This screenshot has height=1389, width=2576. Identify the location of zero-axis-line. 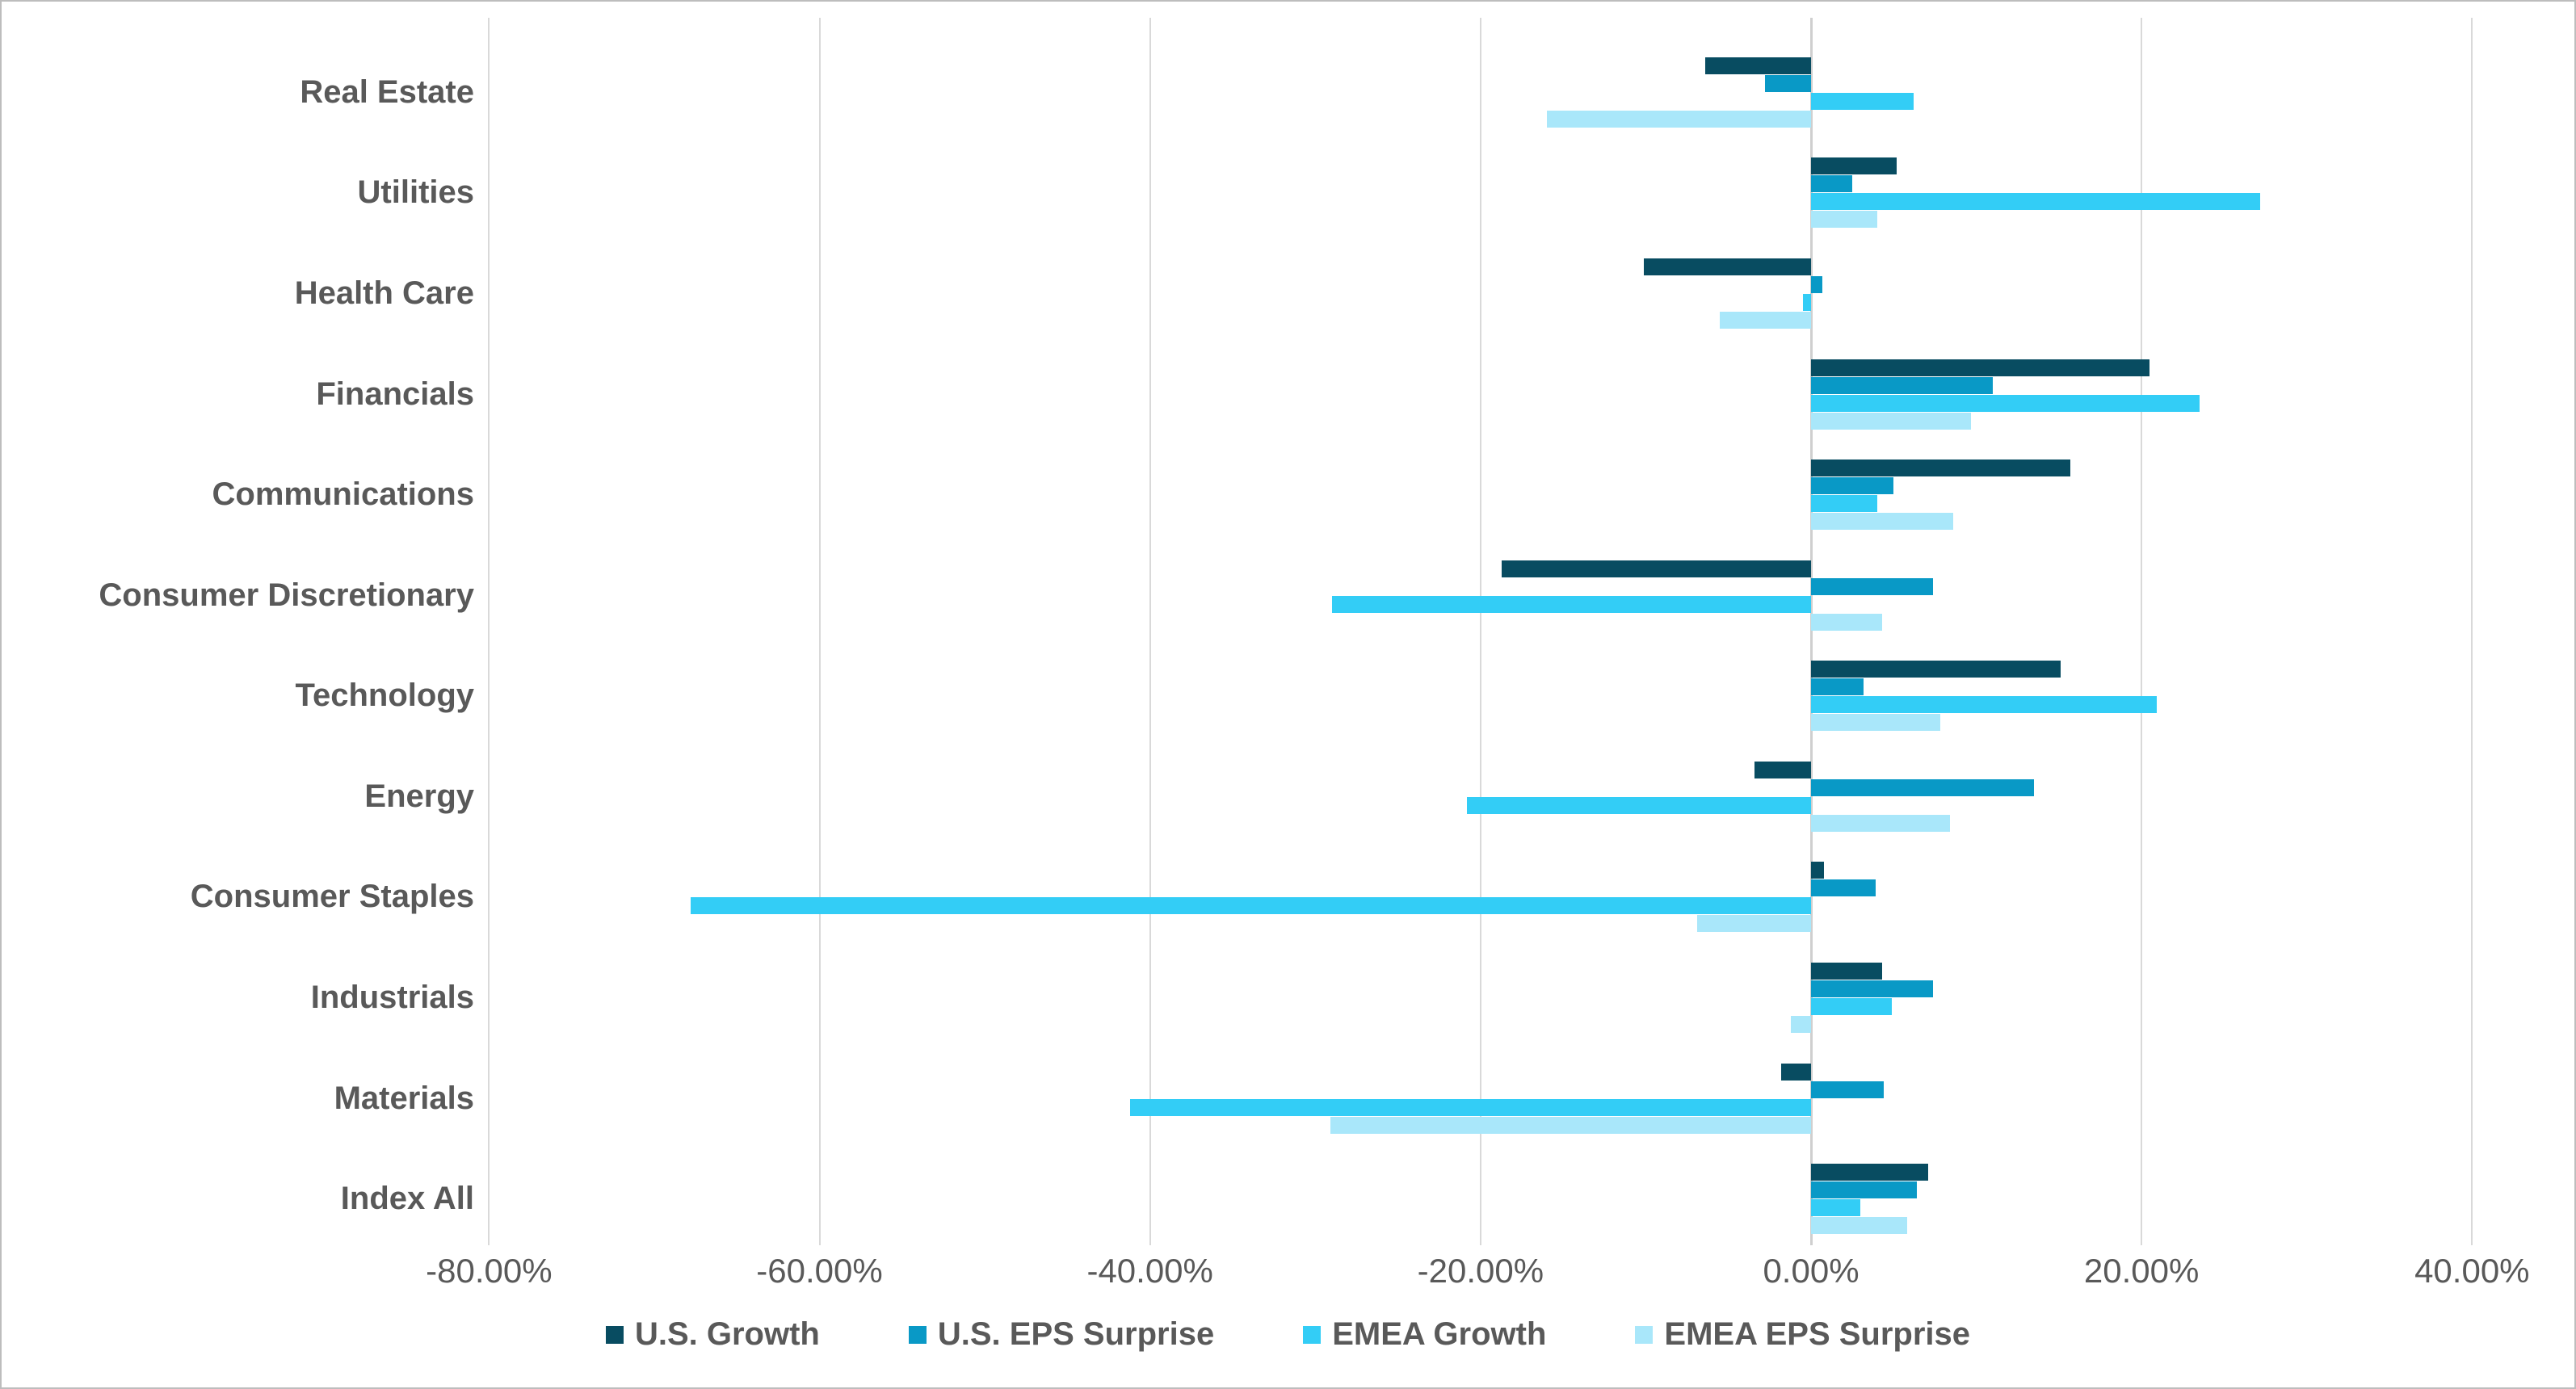
(1811, 631).